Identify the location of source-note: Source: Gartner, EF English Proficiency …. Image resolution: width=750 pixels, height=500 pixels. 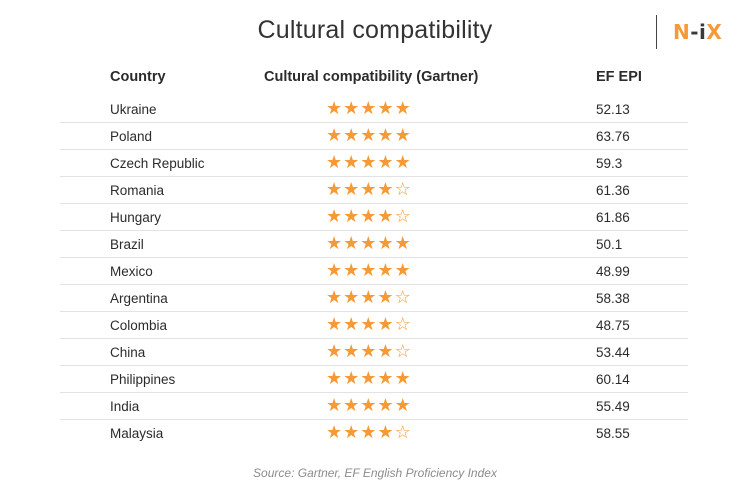
(375, 473).